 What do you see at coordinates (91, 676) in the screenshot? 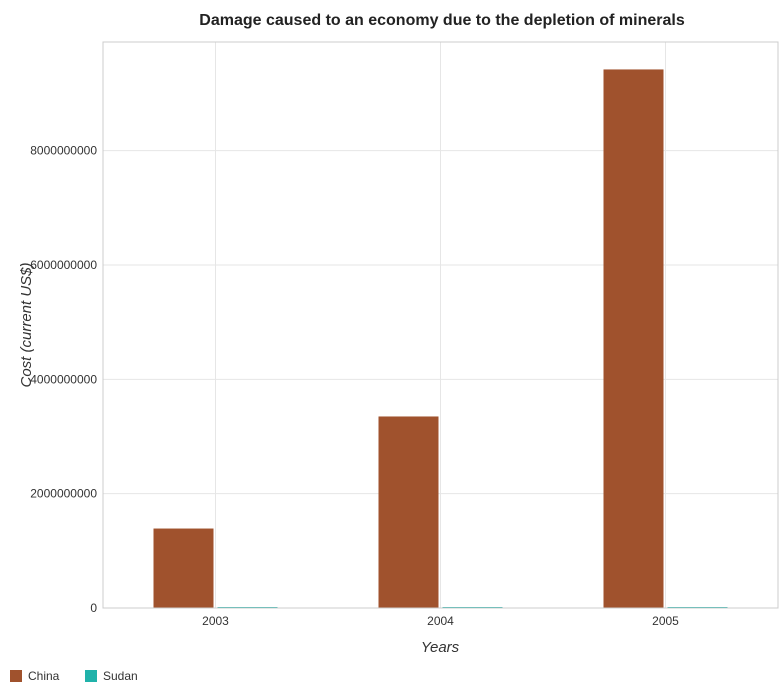
I see `legend-swatch-sudan` at bounding box center [91, 676].